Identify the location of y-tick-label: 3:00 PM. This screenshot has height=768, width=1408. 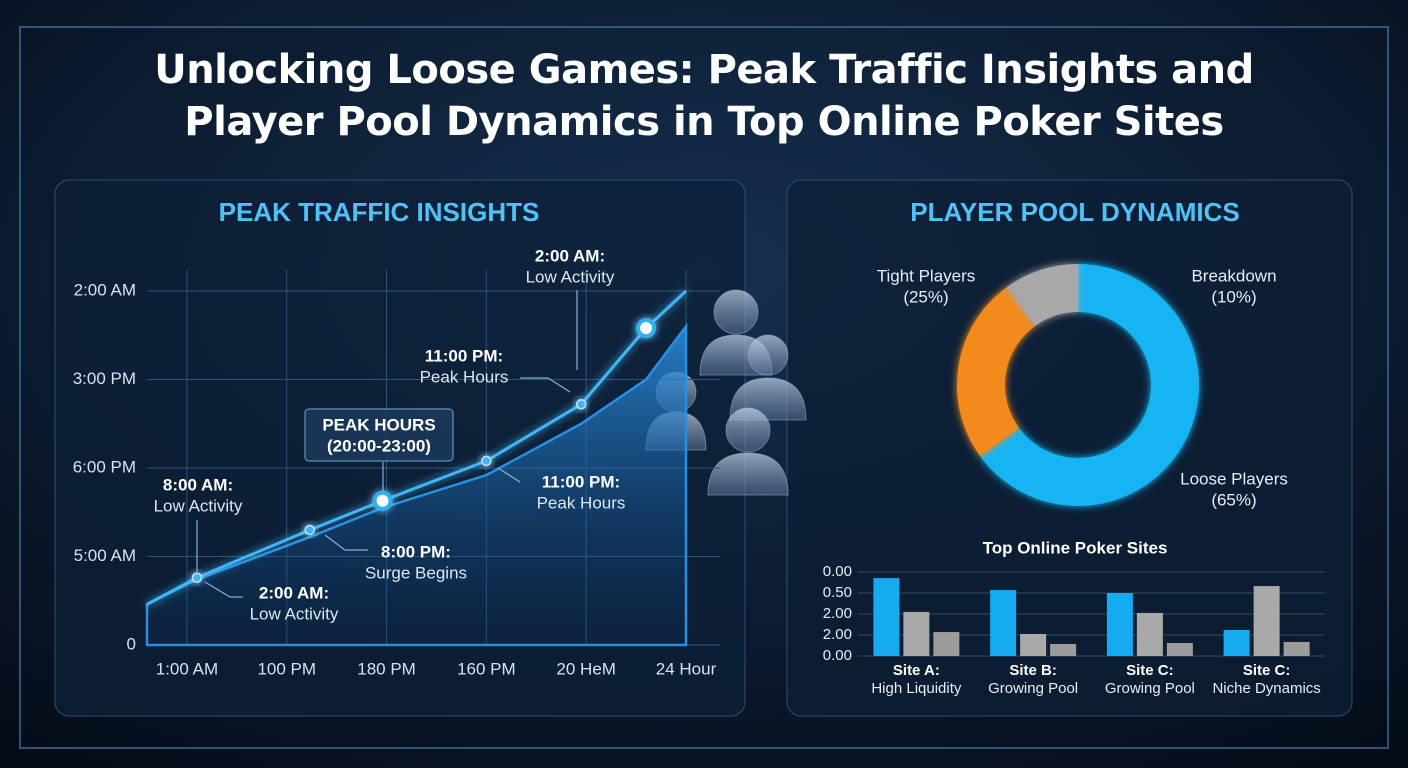
(104, 378).